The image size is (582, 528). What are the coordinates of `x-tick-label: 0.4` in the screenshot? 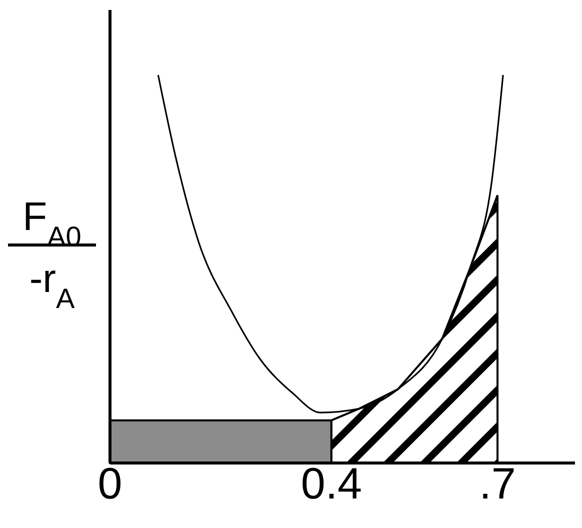 It's located at (331, 483).